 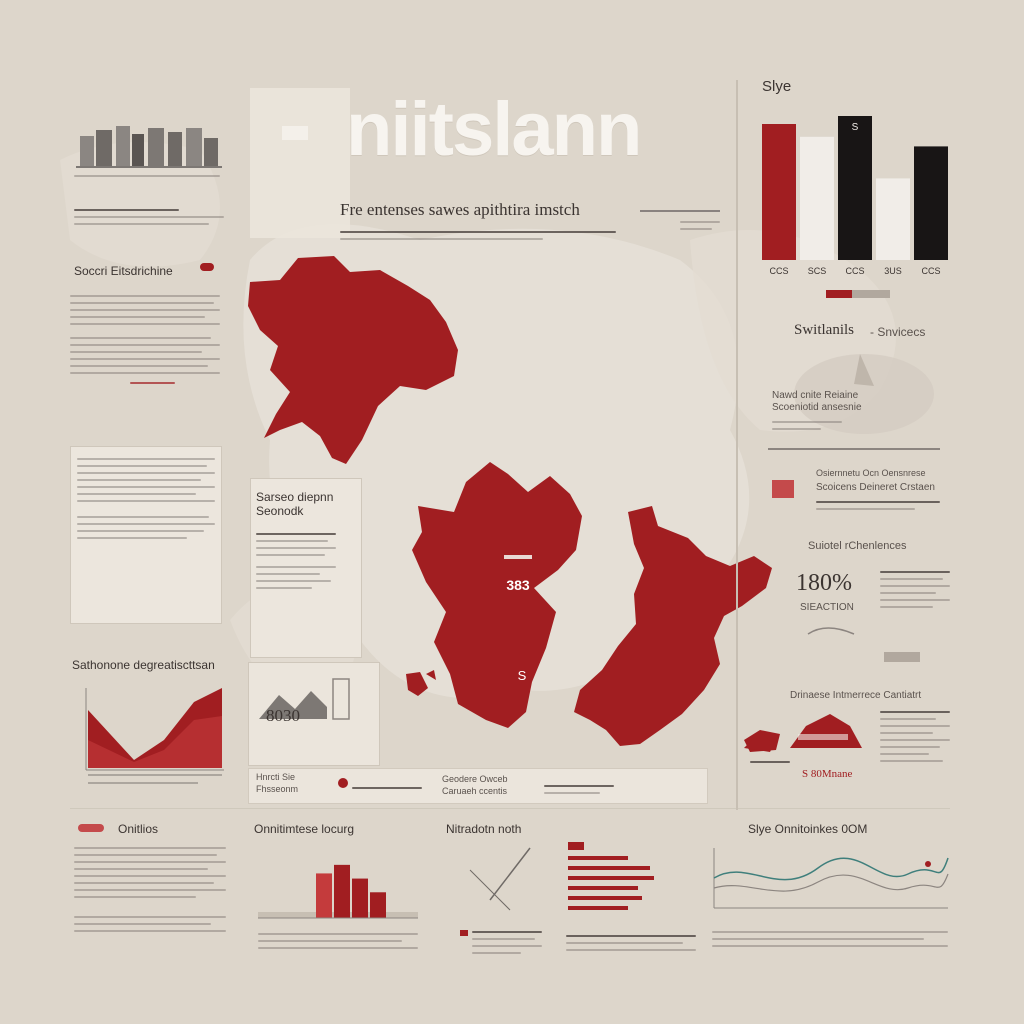 I want to click on stat-deco, so click(x=831, y=628).